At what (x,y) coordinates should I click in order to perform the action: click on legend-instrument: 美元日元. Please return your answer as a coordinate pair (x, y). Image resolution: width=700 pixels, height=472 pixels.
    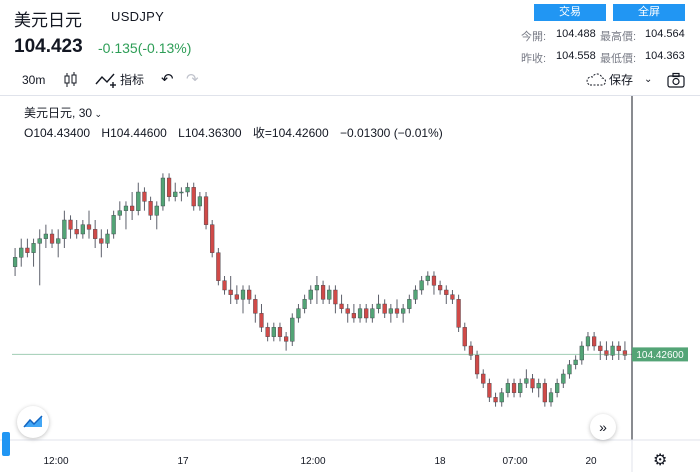
    Looking at the image, I should click on (48, 113).